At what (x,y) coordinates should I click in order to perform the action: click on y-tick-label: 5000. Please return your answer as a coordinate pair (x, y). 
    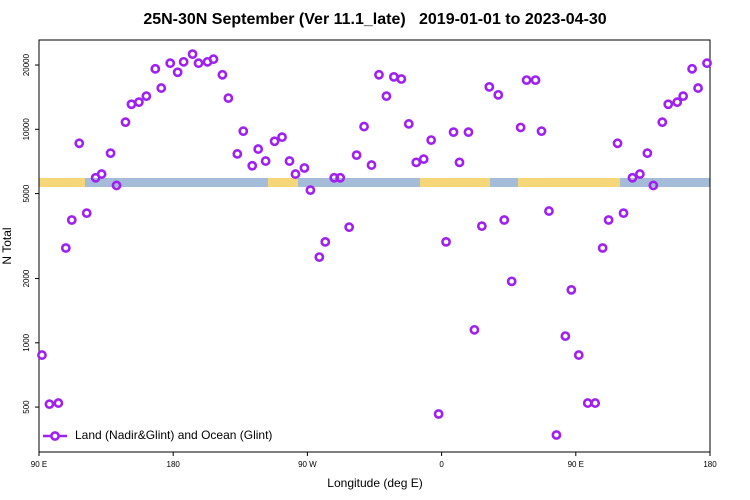
    Looking at the image, I should click on (26, 193).